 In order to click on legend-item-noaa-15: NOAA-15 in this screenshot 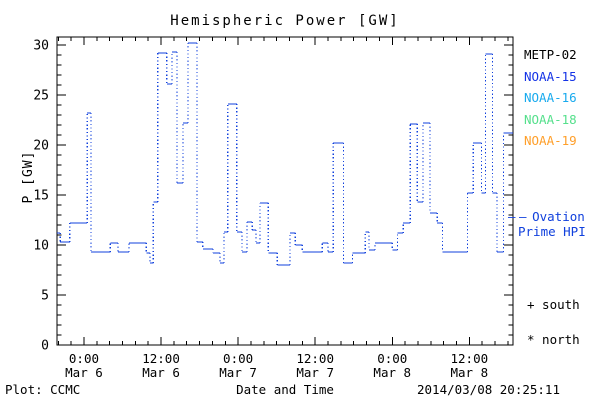, I will do `click(550, 76)`.